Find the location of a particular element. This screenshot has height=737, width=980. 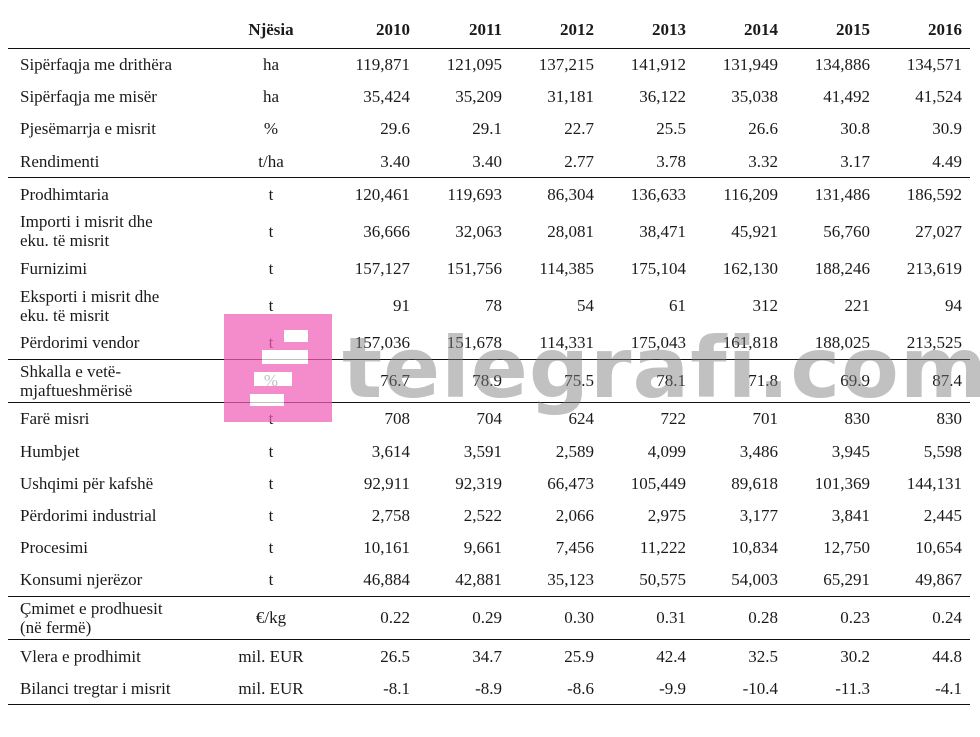

row-label-line: Ushqimi për kafshë is located at coordinates (87, 483).